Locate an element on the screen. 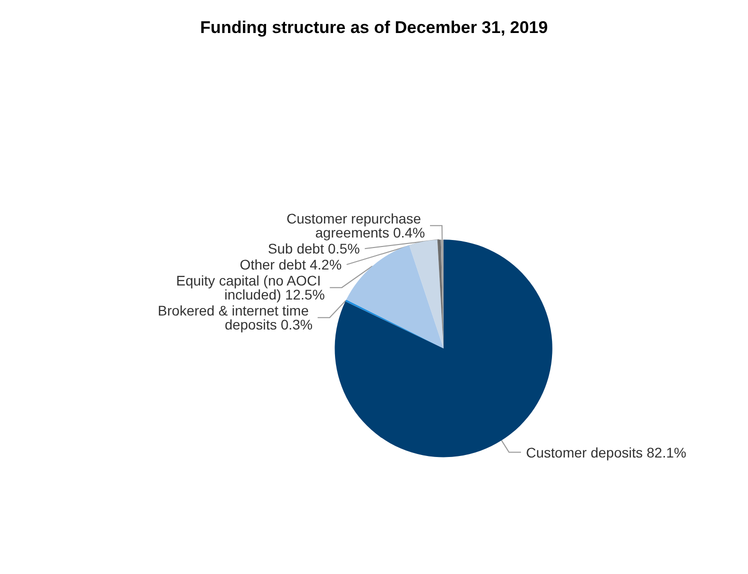 Image resolution: width=748 pixels, height=574 pixels. slice-label: Sub debt 0.5% is located at coordinates (314, 248).